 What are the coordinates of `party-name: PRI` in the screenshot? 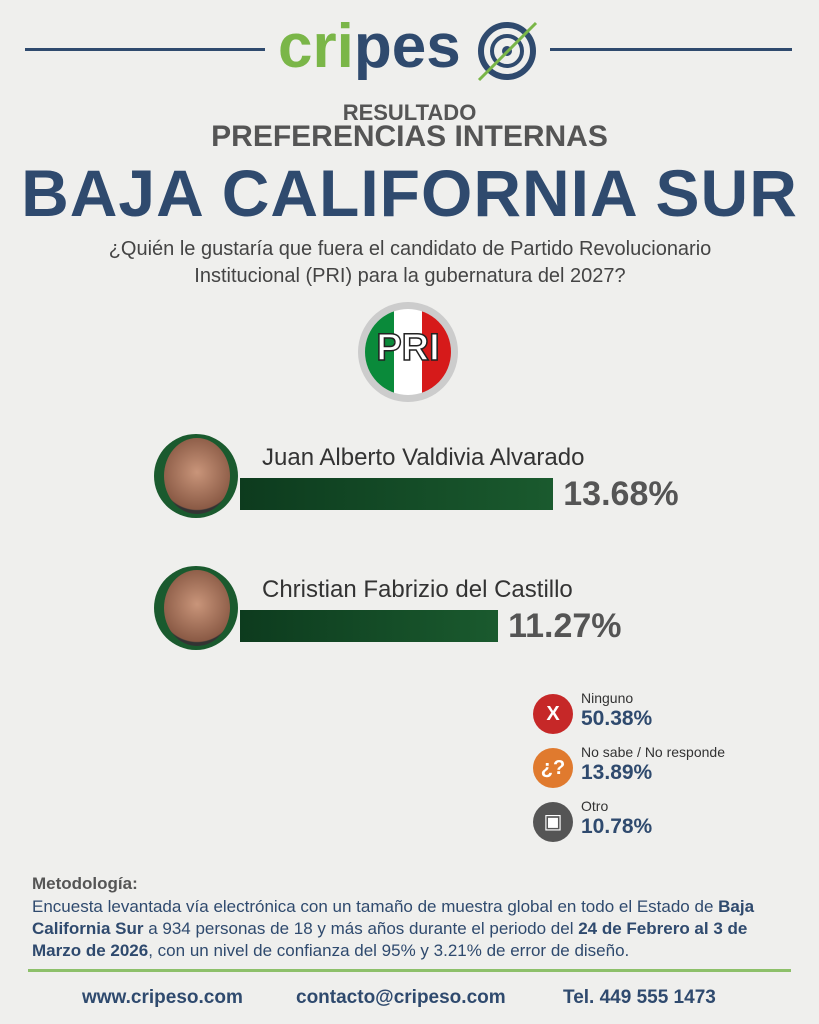 It's located at (407, 348).